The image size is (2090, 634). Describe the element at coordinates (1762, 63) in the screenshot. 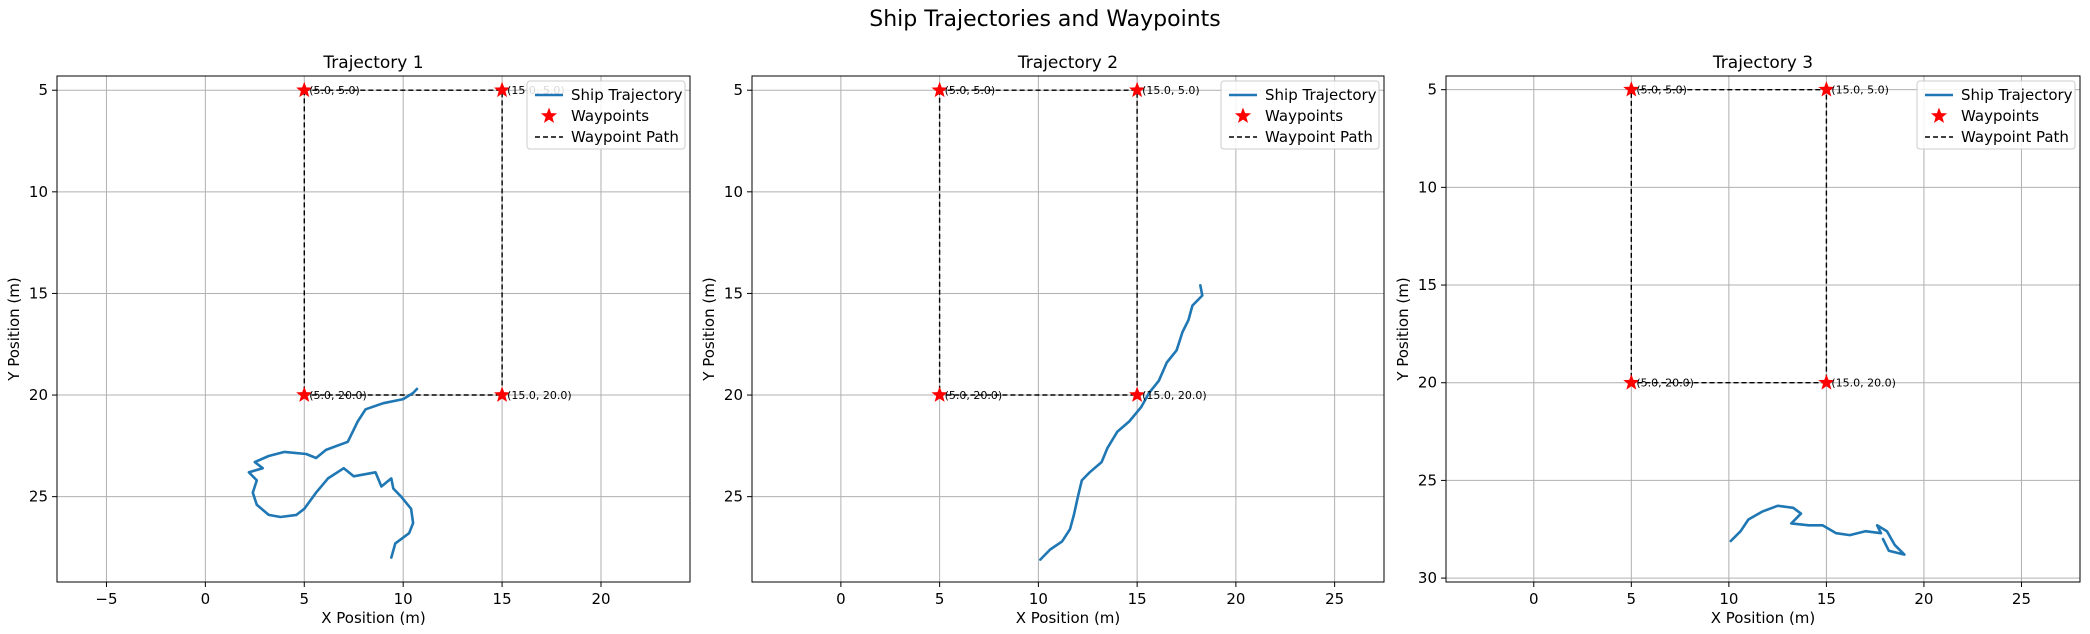

I see `subplot-title: Trajectory 3` at that location.